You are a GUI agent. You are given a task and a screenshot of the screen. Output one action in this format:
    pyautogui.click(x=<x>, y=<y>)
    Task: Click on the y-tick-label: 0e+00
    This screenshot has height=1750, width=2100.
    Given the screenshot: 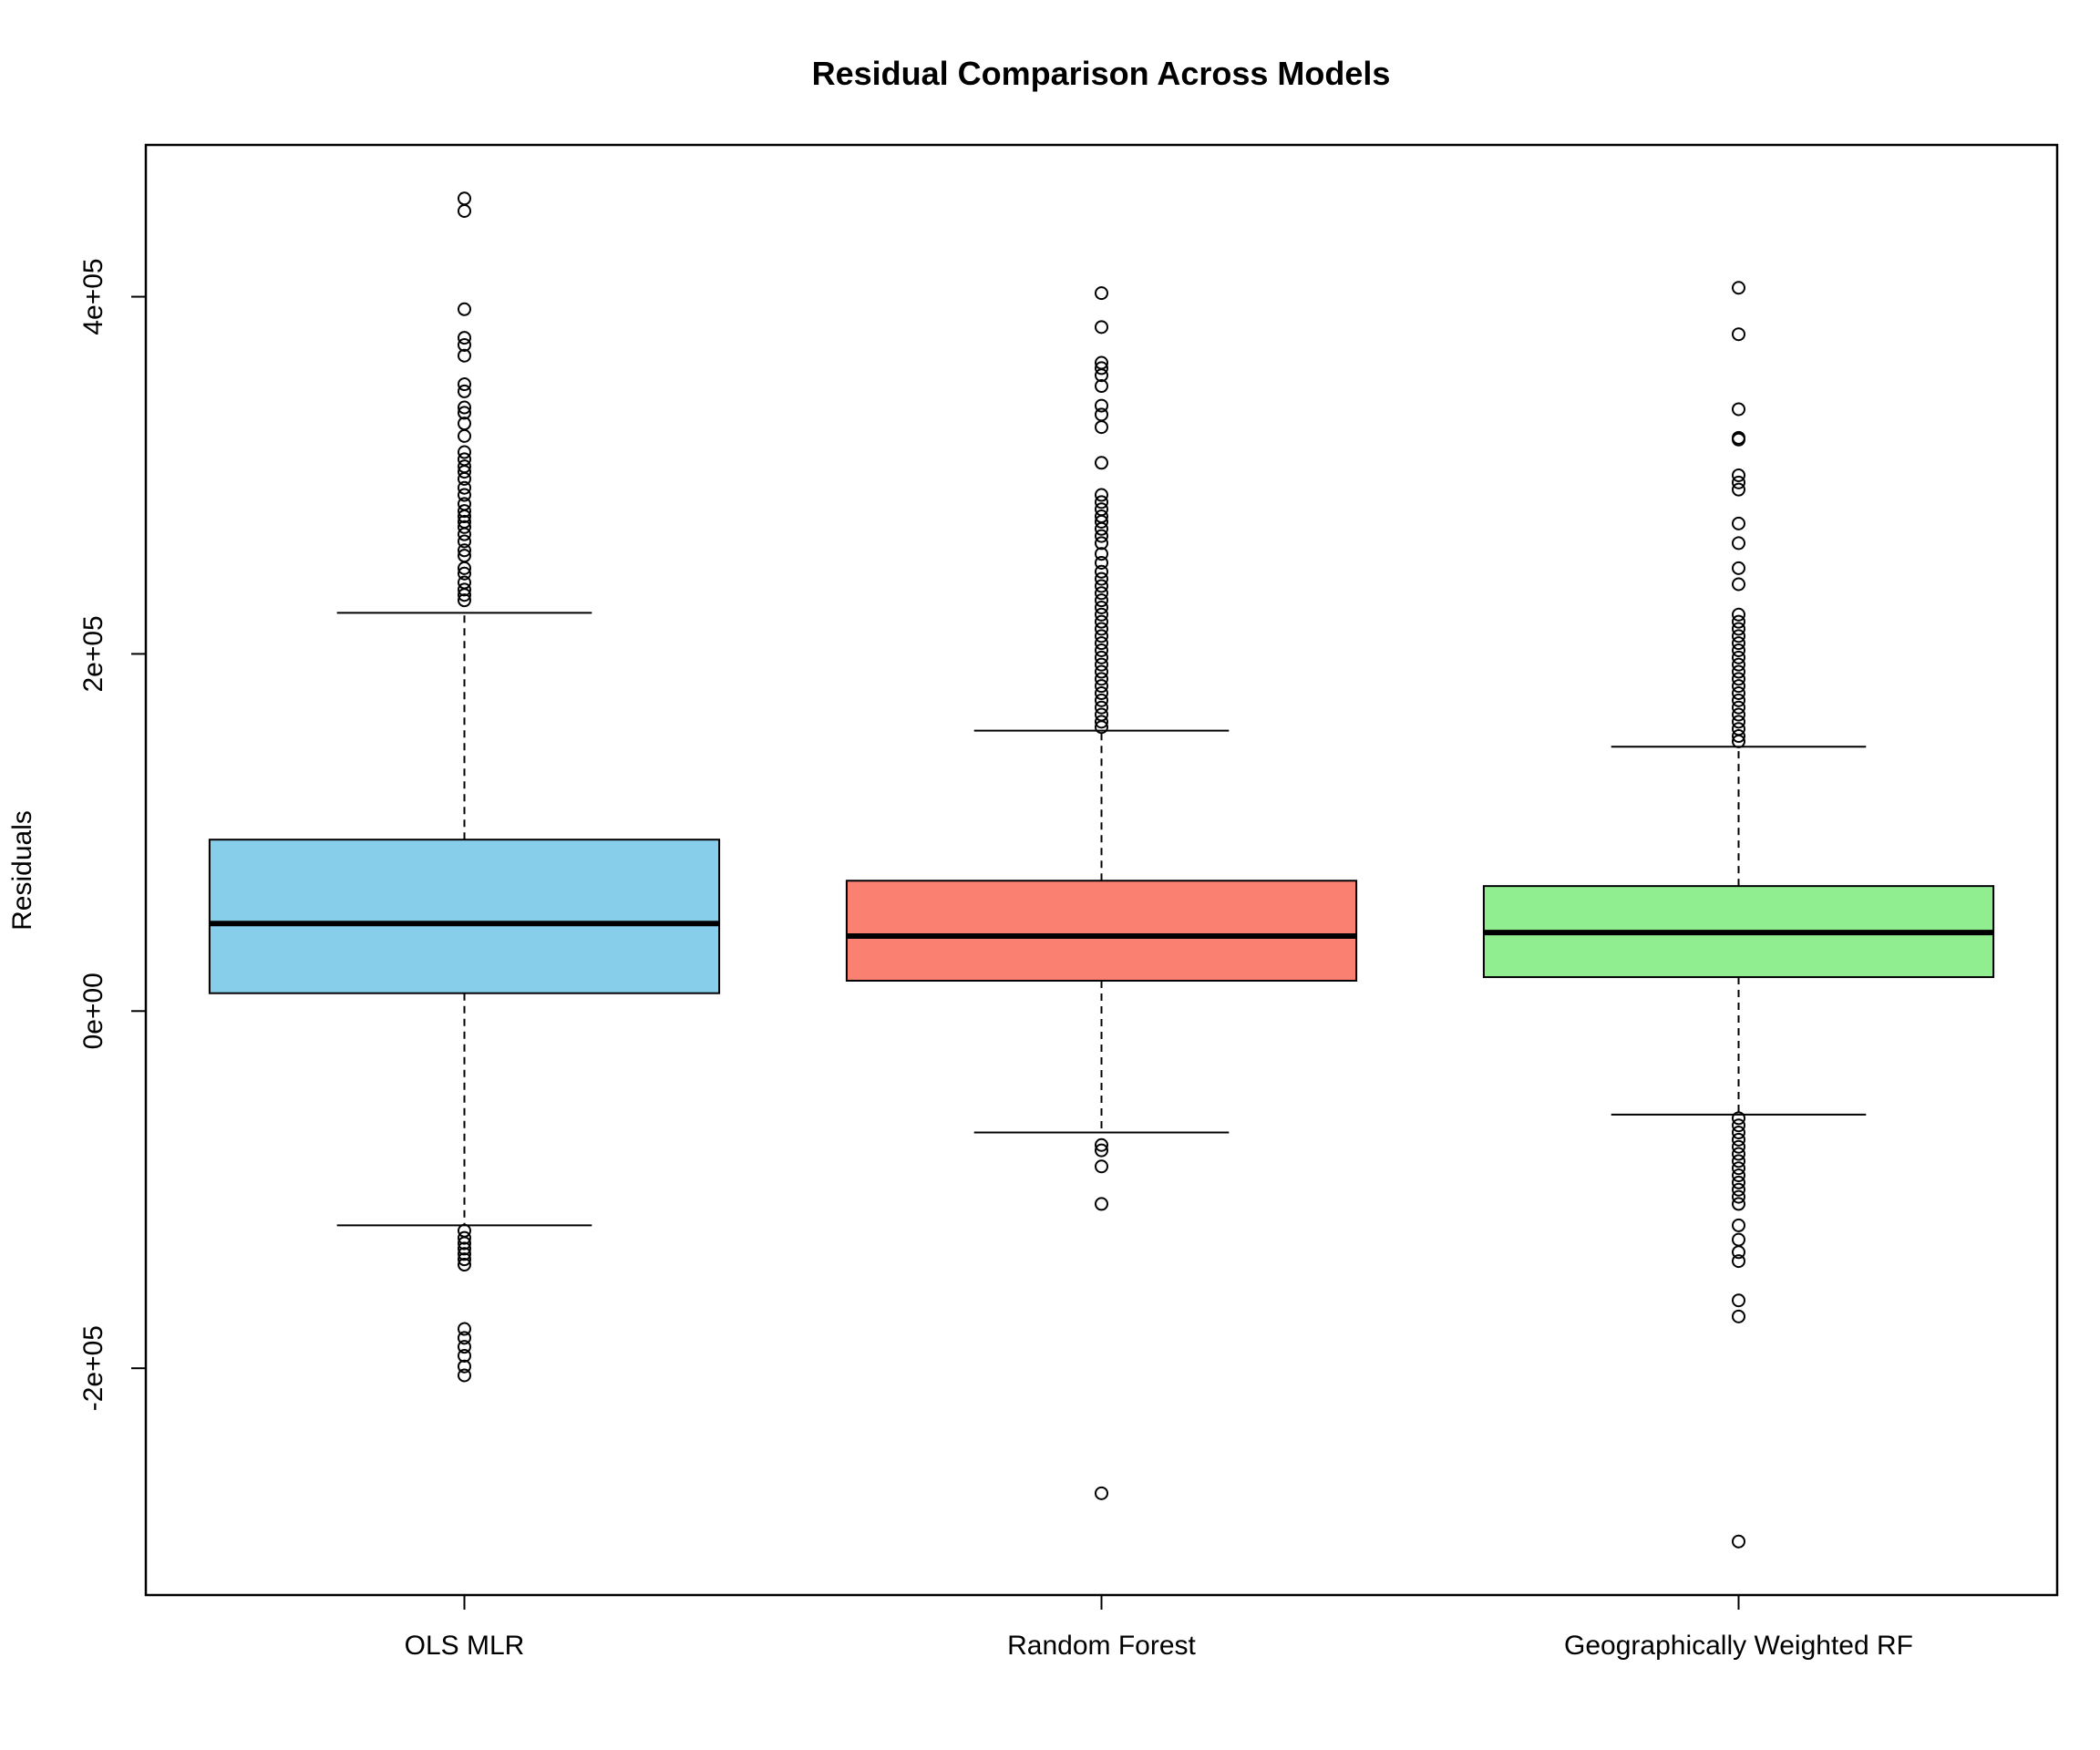 What is the action you would take?
    pyautogui.click(x=93, y=1011)
    